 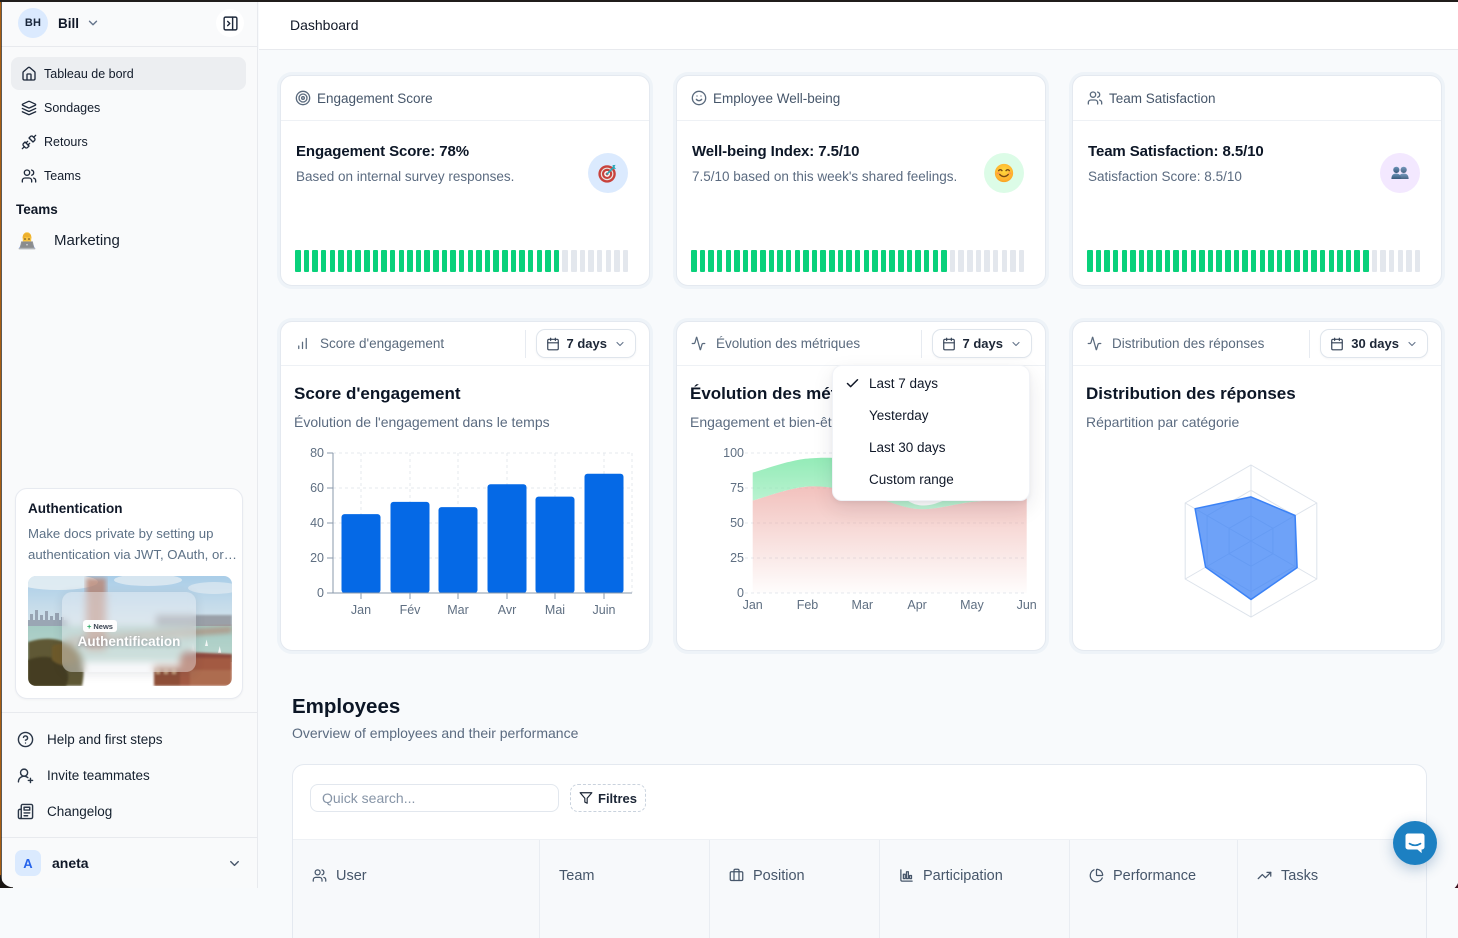 What do you see at coordinates (1027, 605) in the screenshot?
I see `svg-text: Jun` at bounding box center [1027, 605].